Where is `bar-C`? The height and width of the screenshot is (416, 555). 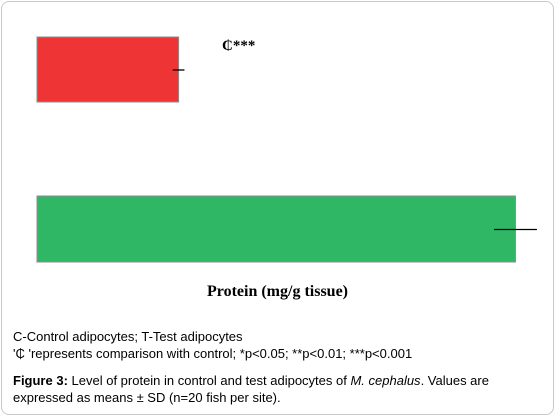
bar-C is located at coordinates (276, 229).